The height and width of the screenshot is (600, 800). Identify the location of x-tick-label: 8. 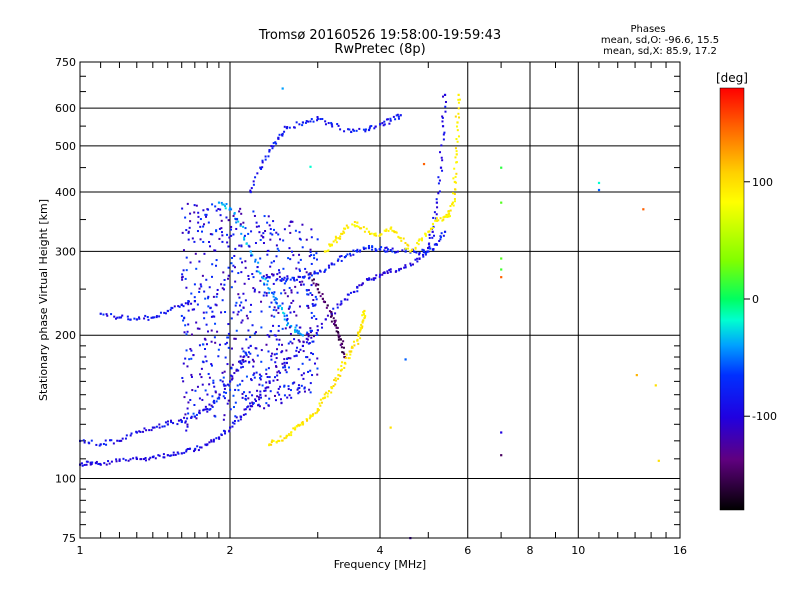
(530, 550).